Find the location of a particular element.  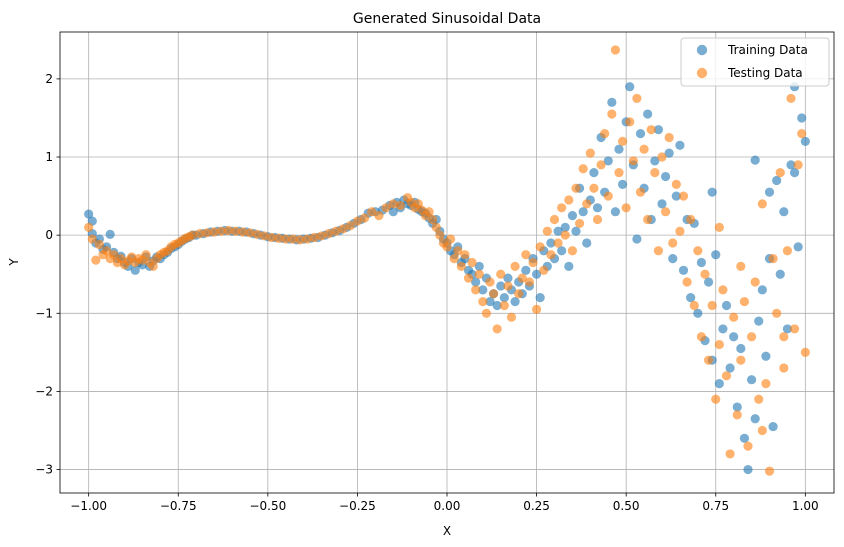

x-tick-label: −0.50 is located at coordinates (267, 506).